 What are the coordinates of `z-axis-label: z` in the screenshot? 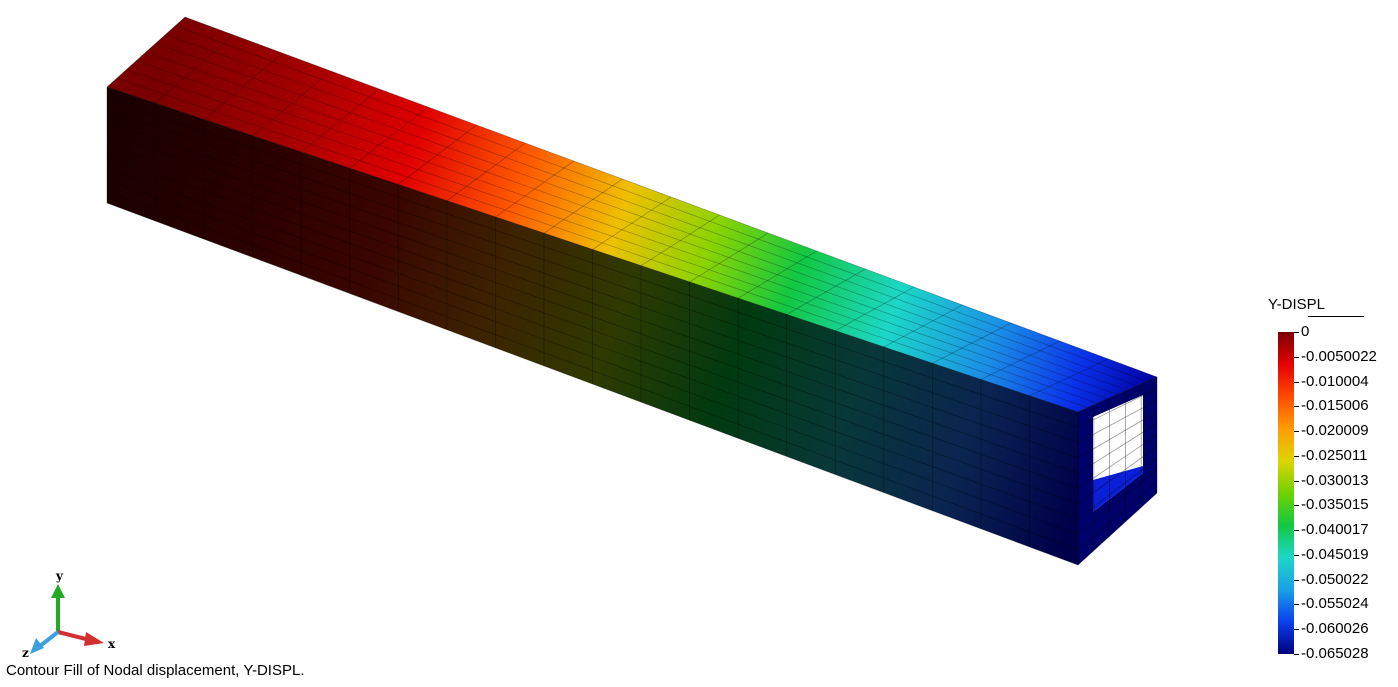 It's located at (25, 652).